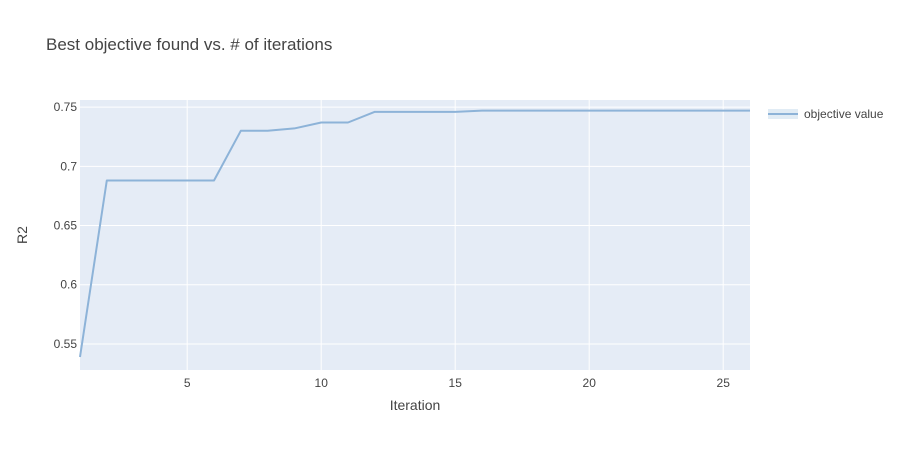 Image resolution: width=911 pixels, height=450 pixels. What do you see at coordinates (590, 383) in the screenshot?
I see `x-tick-label: 20` at bounding box center [590, 383].